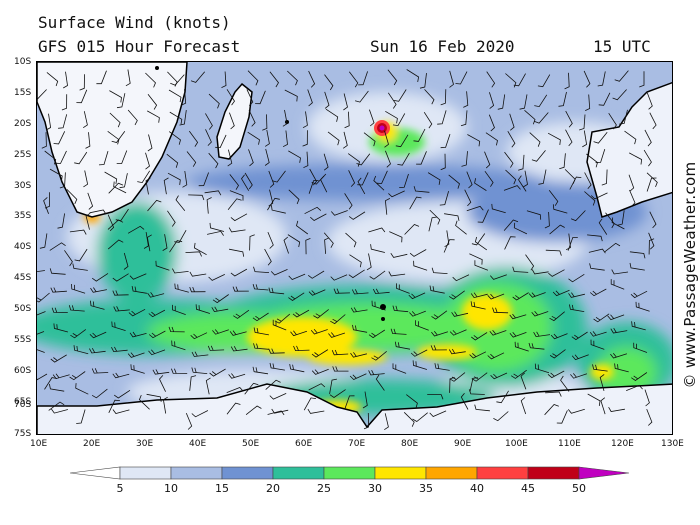 This screenshot has height=525, width=700. Describe the element at coordinates (410, 444) in the screenshot. I see `lon-label: 80E` at that location.